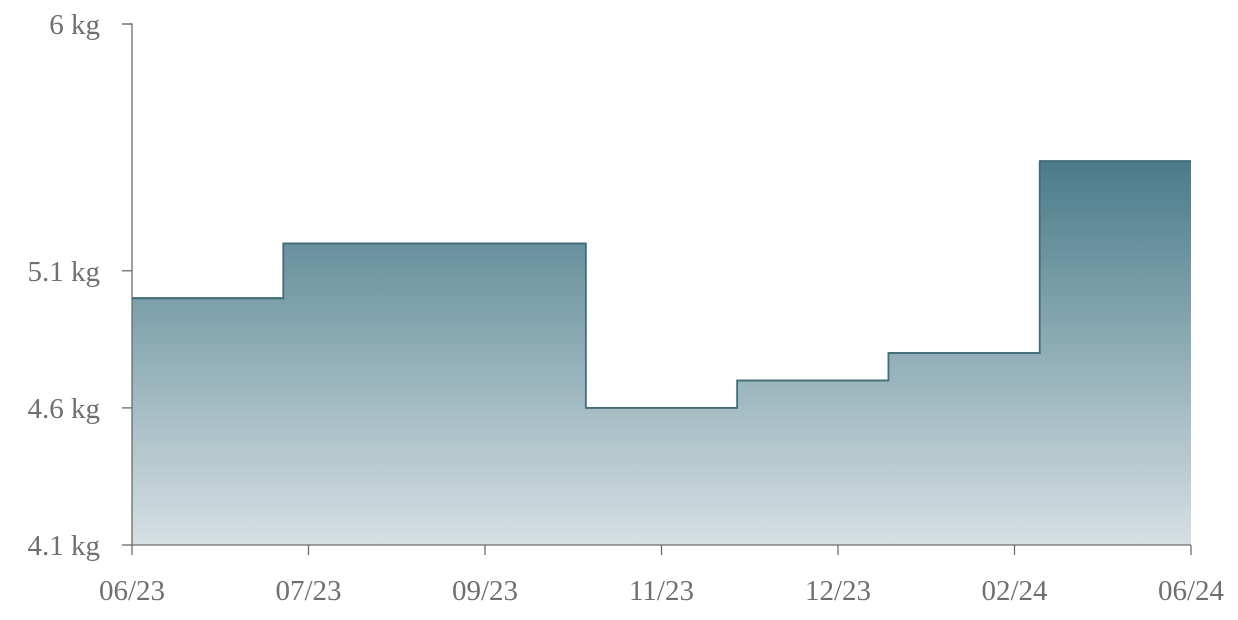 Image resolution: width=1238 pixels, height=620 pixels. What do you see at coordinates (485, 591) in the screenshot?
I see `x-tick-label: 09/23` at bounding box center [485, 591].